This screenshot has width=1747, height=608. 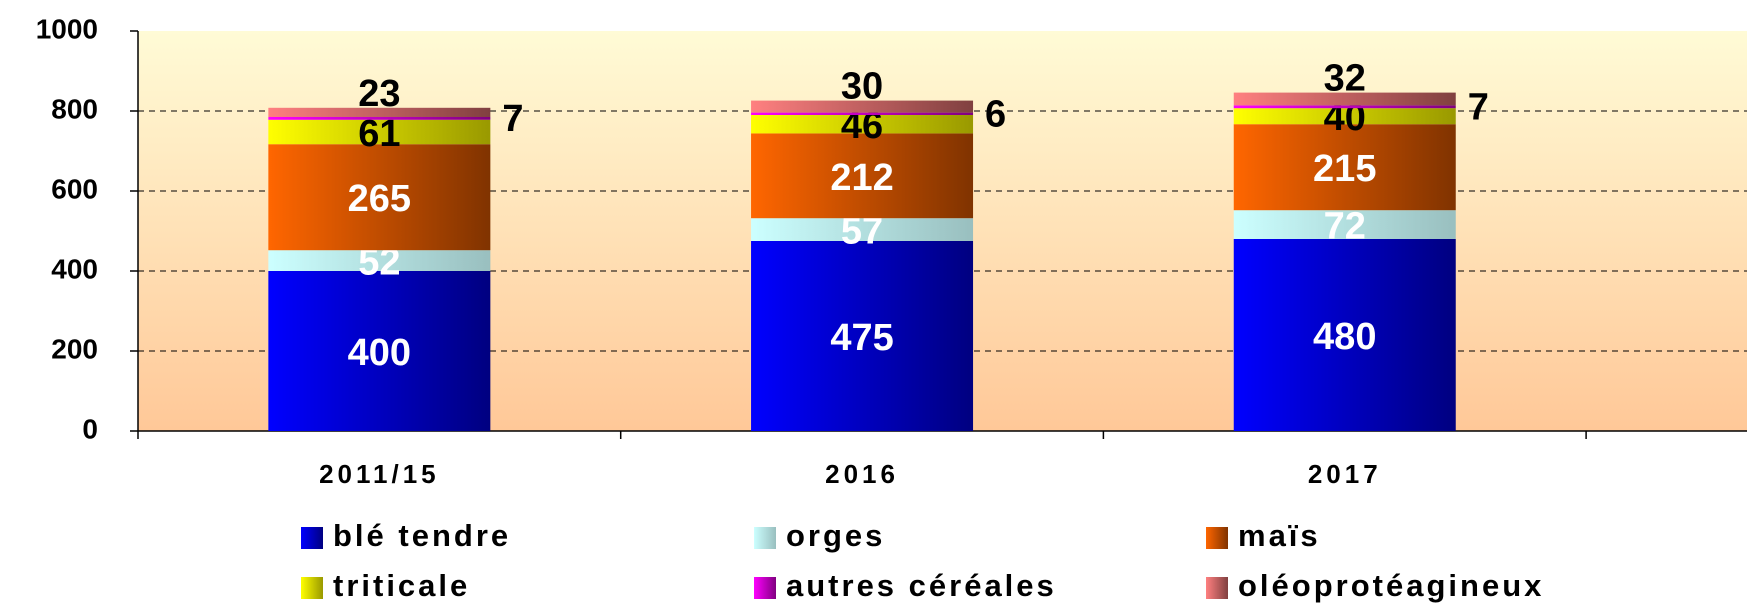 I want to click on data-label: 265, so click(x=379, y=199).